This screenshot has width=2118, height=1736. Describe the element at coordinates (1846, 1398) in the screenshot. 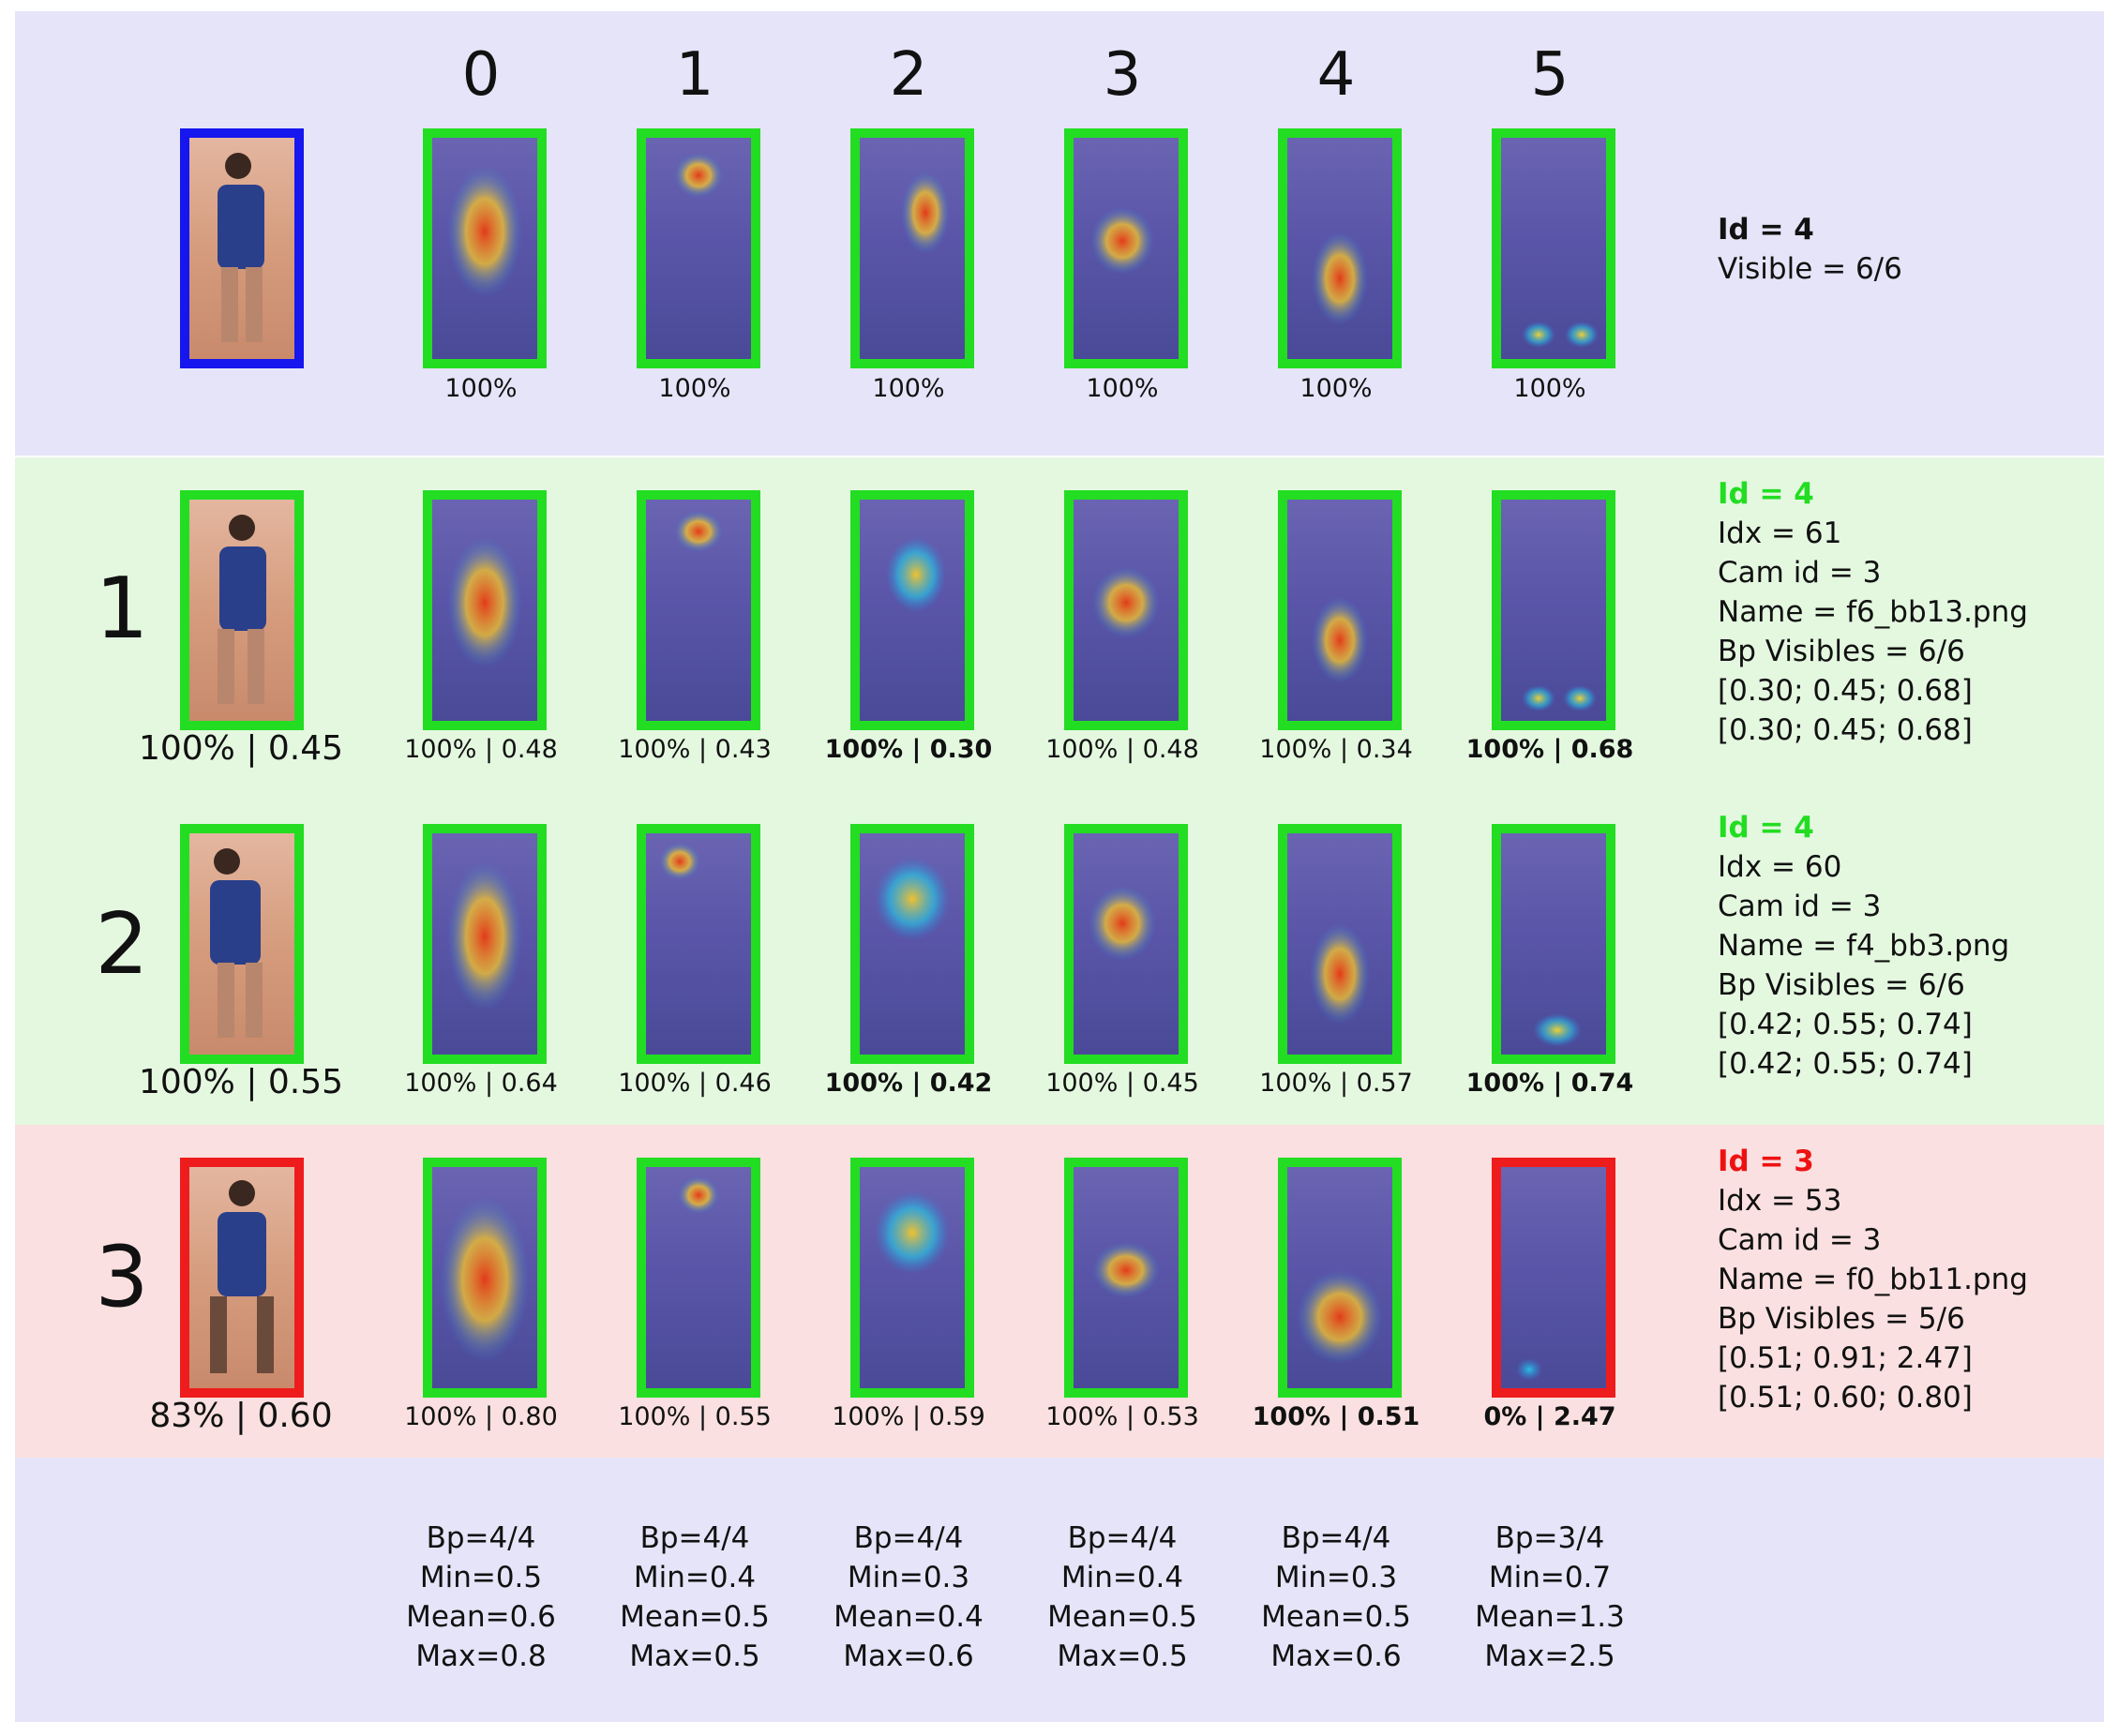

I see `gallery-dist-stats: [0.51; 0.60; 0.80]` at that location.